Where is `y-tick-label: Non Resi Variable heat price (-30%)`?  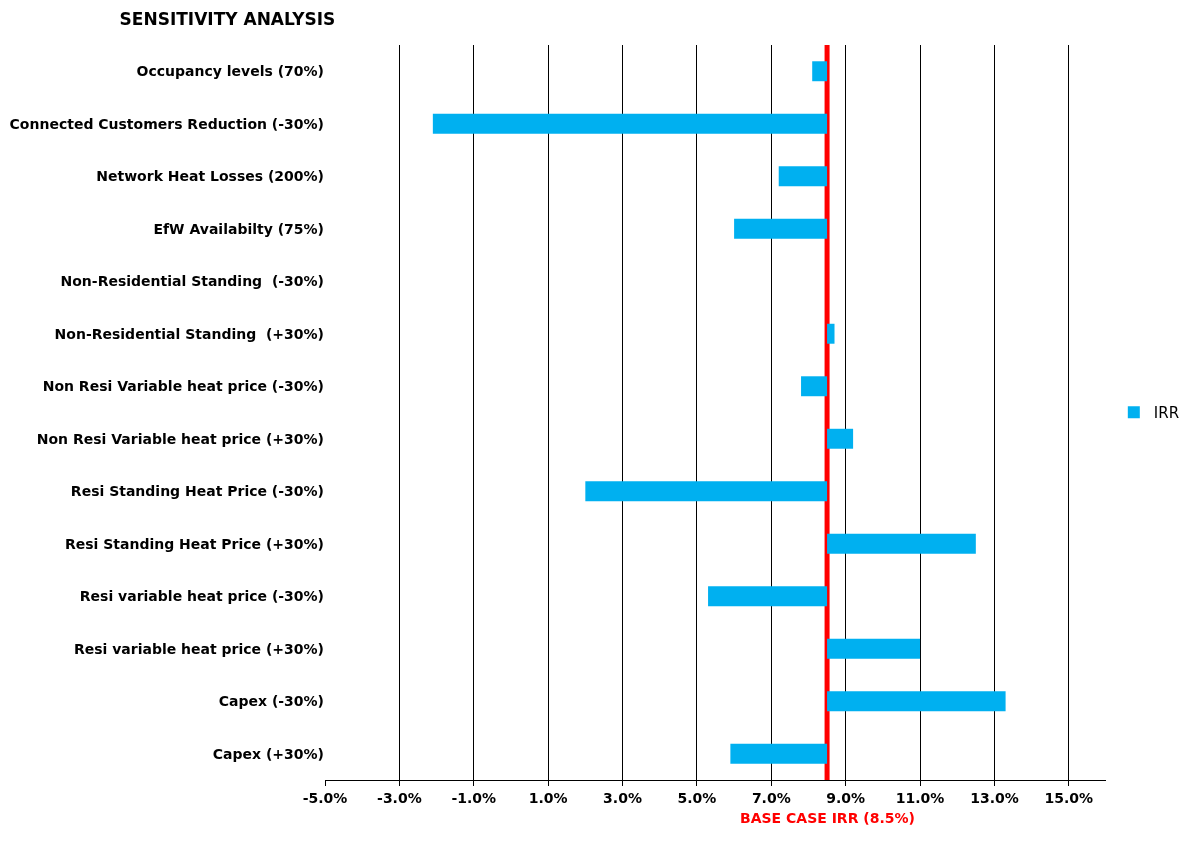 y-tick-label: Non Resi Variable heat price (-30%) is located at coordinates (183, 386).